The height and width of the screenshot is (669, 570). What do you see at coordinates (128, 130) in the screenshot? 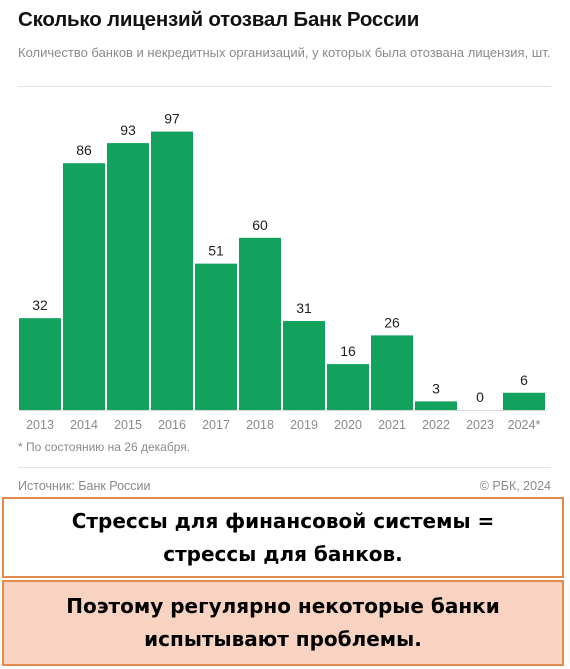
I see `data-label-2015: 93` at bounding box center [128, 130].